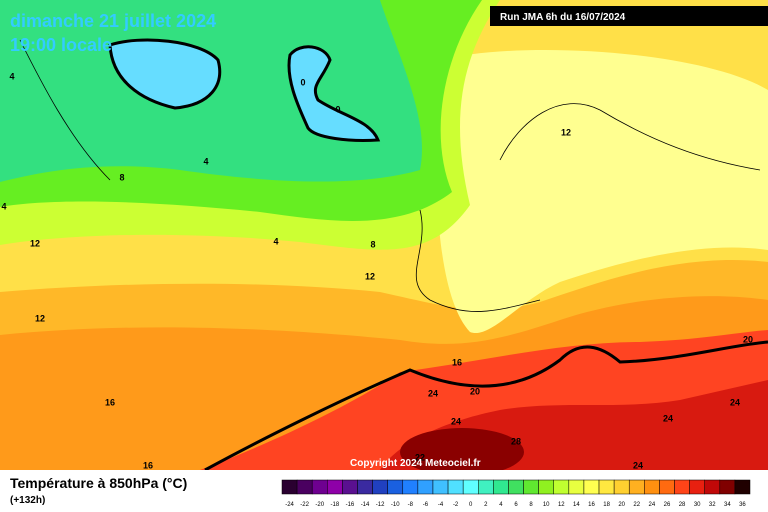  What do you see at coordinates (335, 505) in the screenshot?
I see `colorbar-label: -18` at bounding box center [335, 505].